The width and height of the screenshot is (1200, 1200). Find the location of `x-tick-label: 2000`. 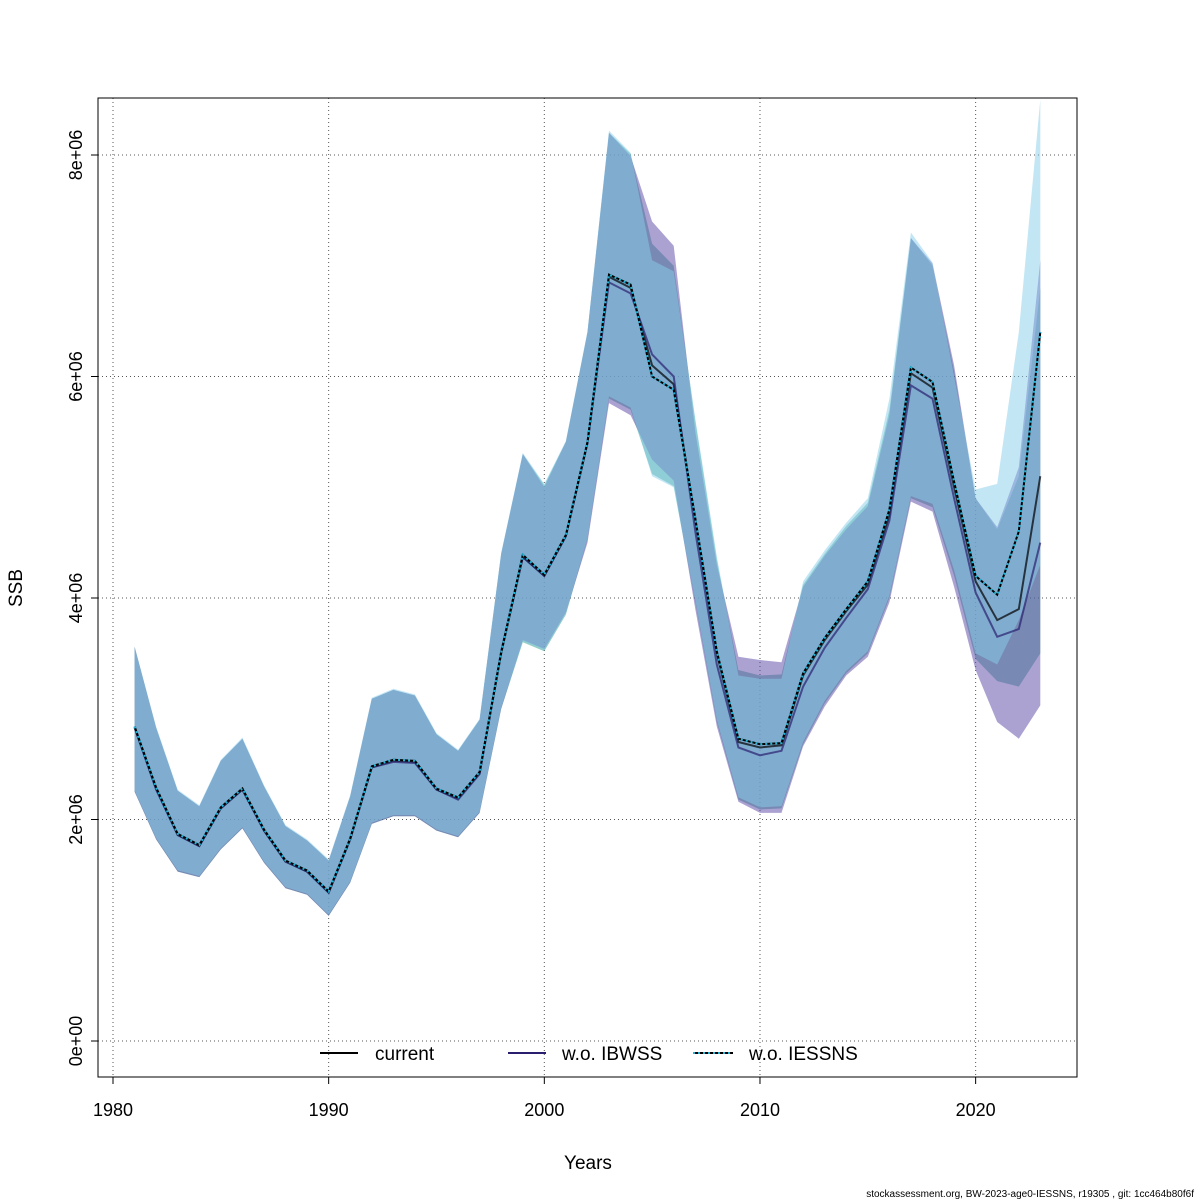

x-tick-label: 2000 is located at coordinates (544, 1110).